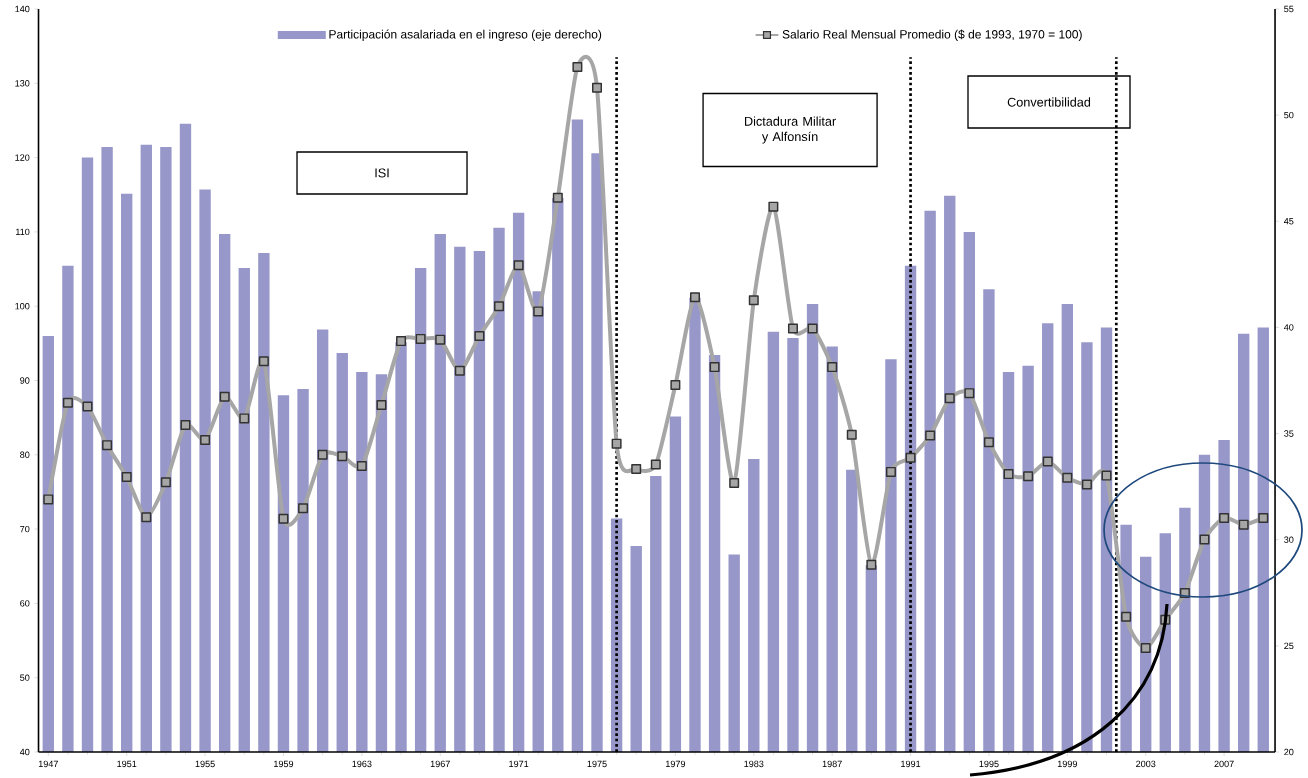 The height and width of the screenshot is (778, 1308). What do you see at coordinates (382, 173) in the screenshot?
I see `annotation: ISI` at bounding box center [382, 173].